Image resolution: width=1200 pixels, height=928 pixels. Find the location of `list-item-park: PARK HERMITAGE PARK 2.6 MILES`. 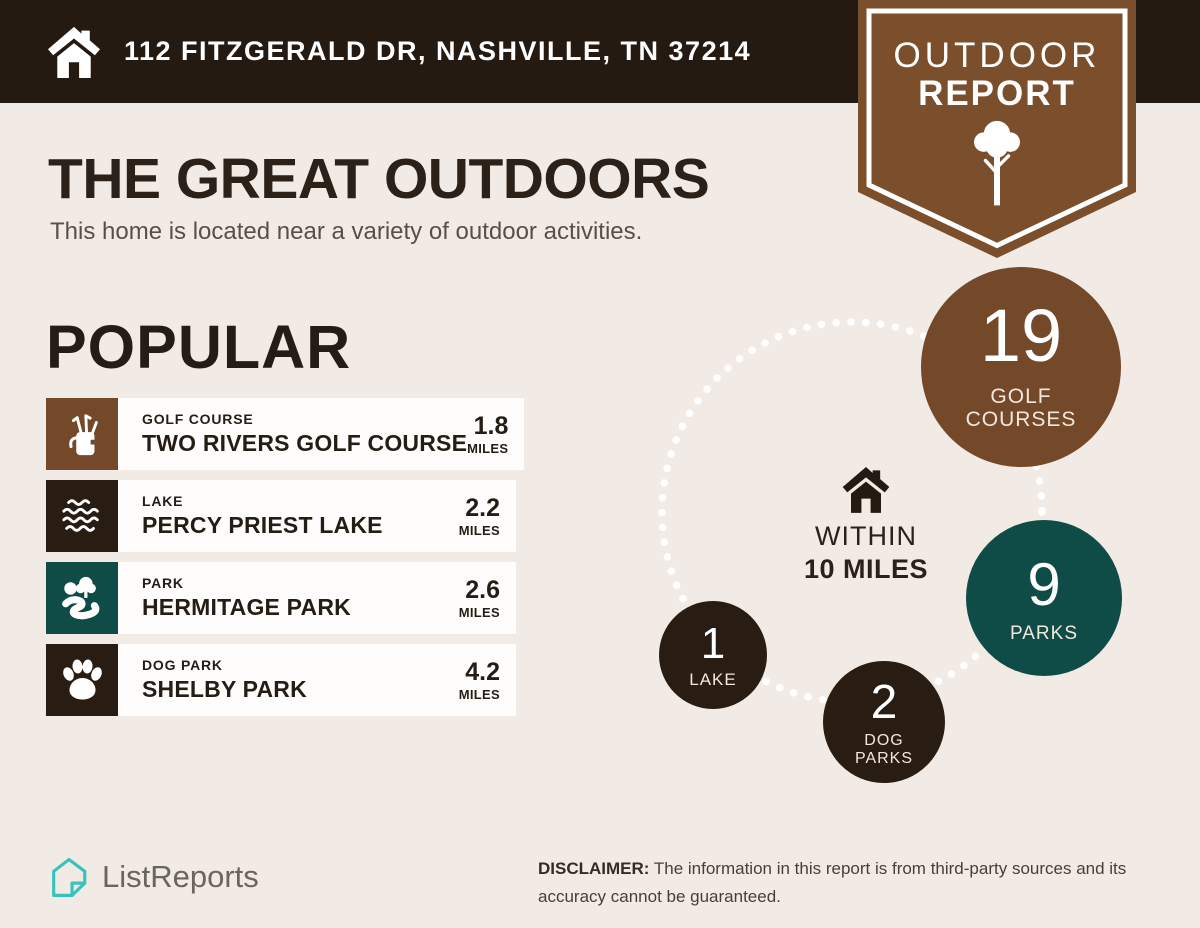

list-item-park: PARK HERMITAGE PARK 2.6 MILES is located at coordinates (281, 598).